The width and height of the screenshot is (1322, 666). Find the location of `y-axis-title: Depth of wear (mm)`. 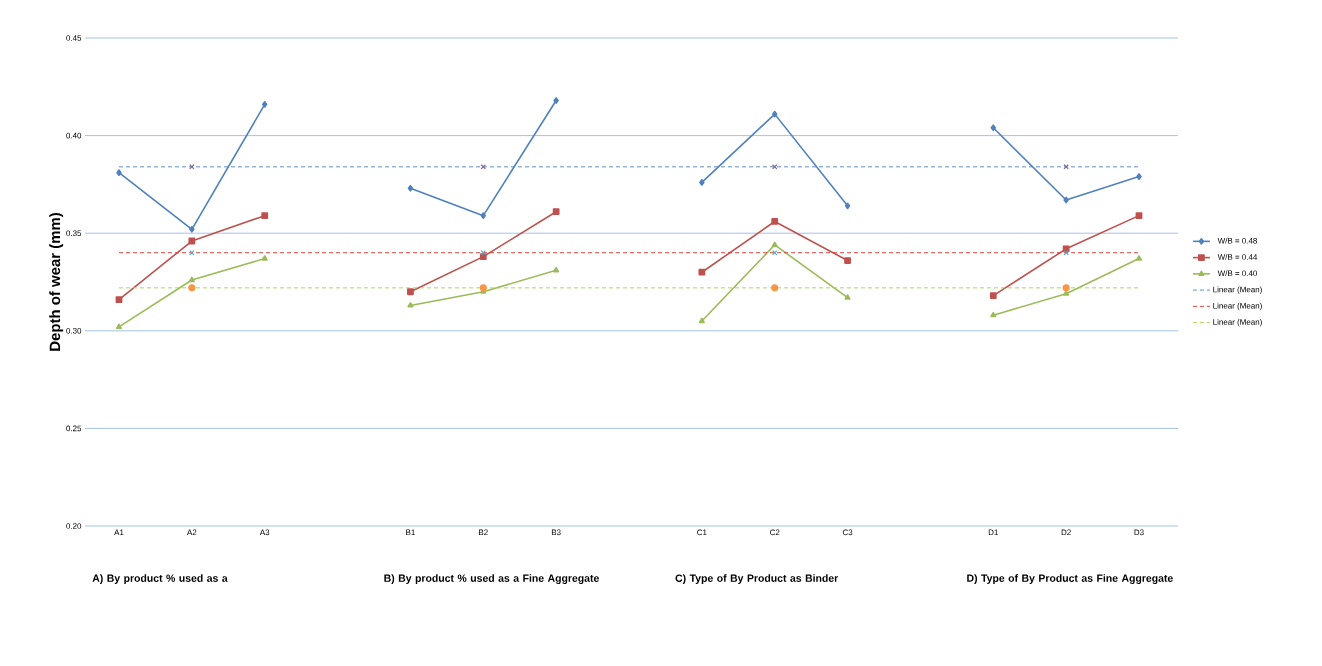

y-axis-title: Depth of wear (mm) is located at coordinates (56, 282).